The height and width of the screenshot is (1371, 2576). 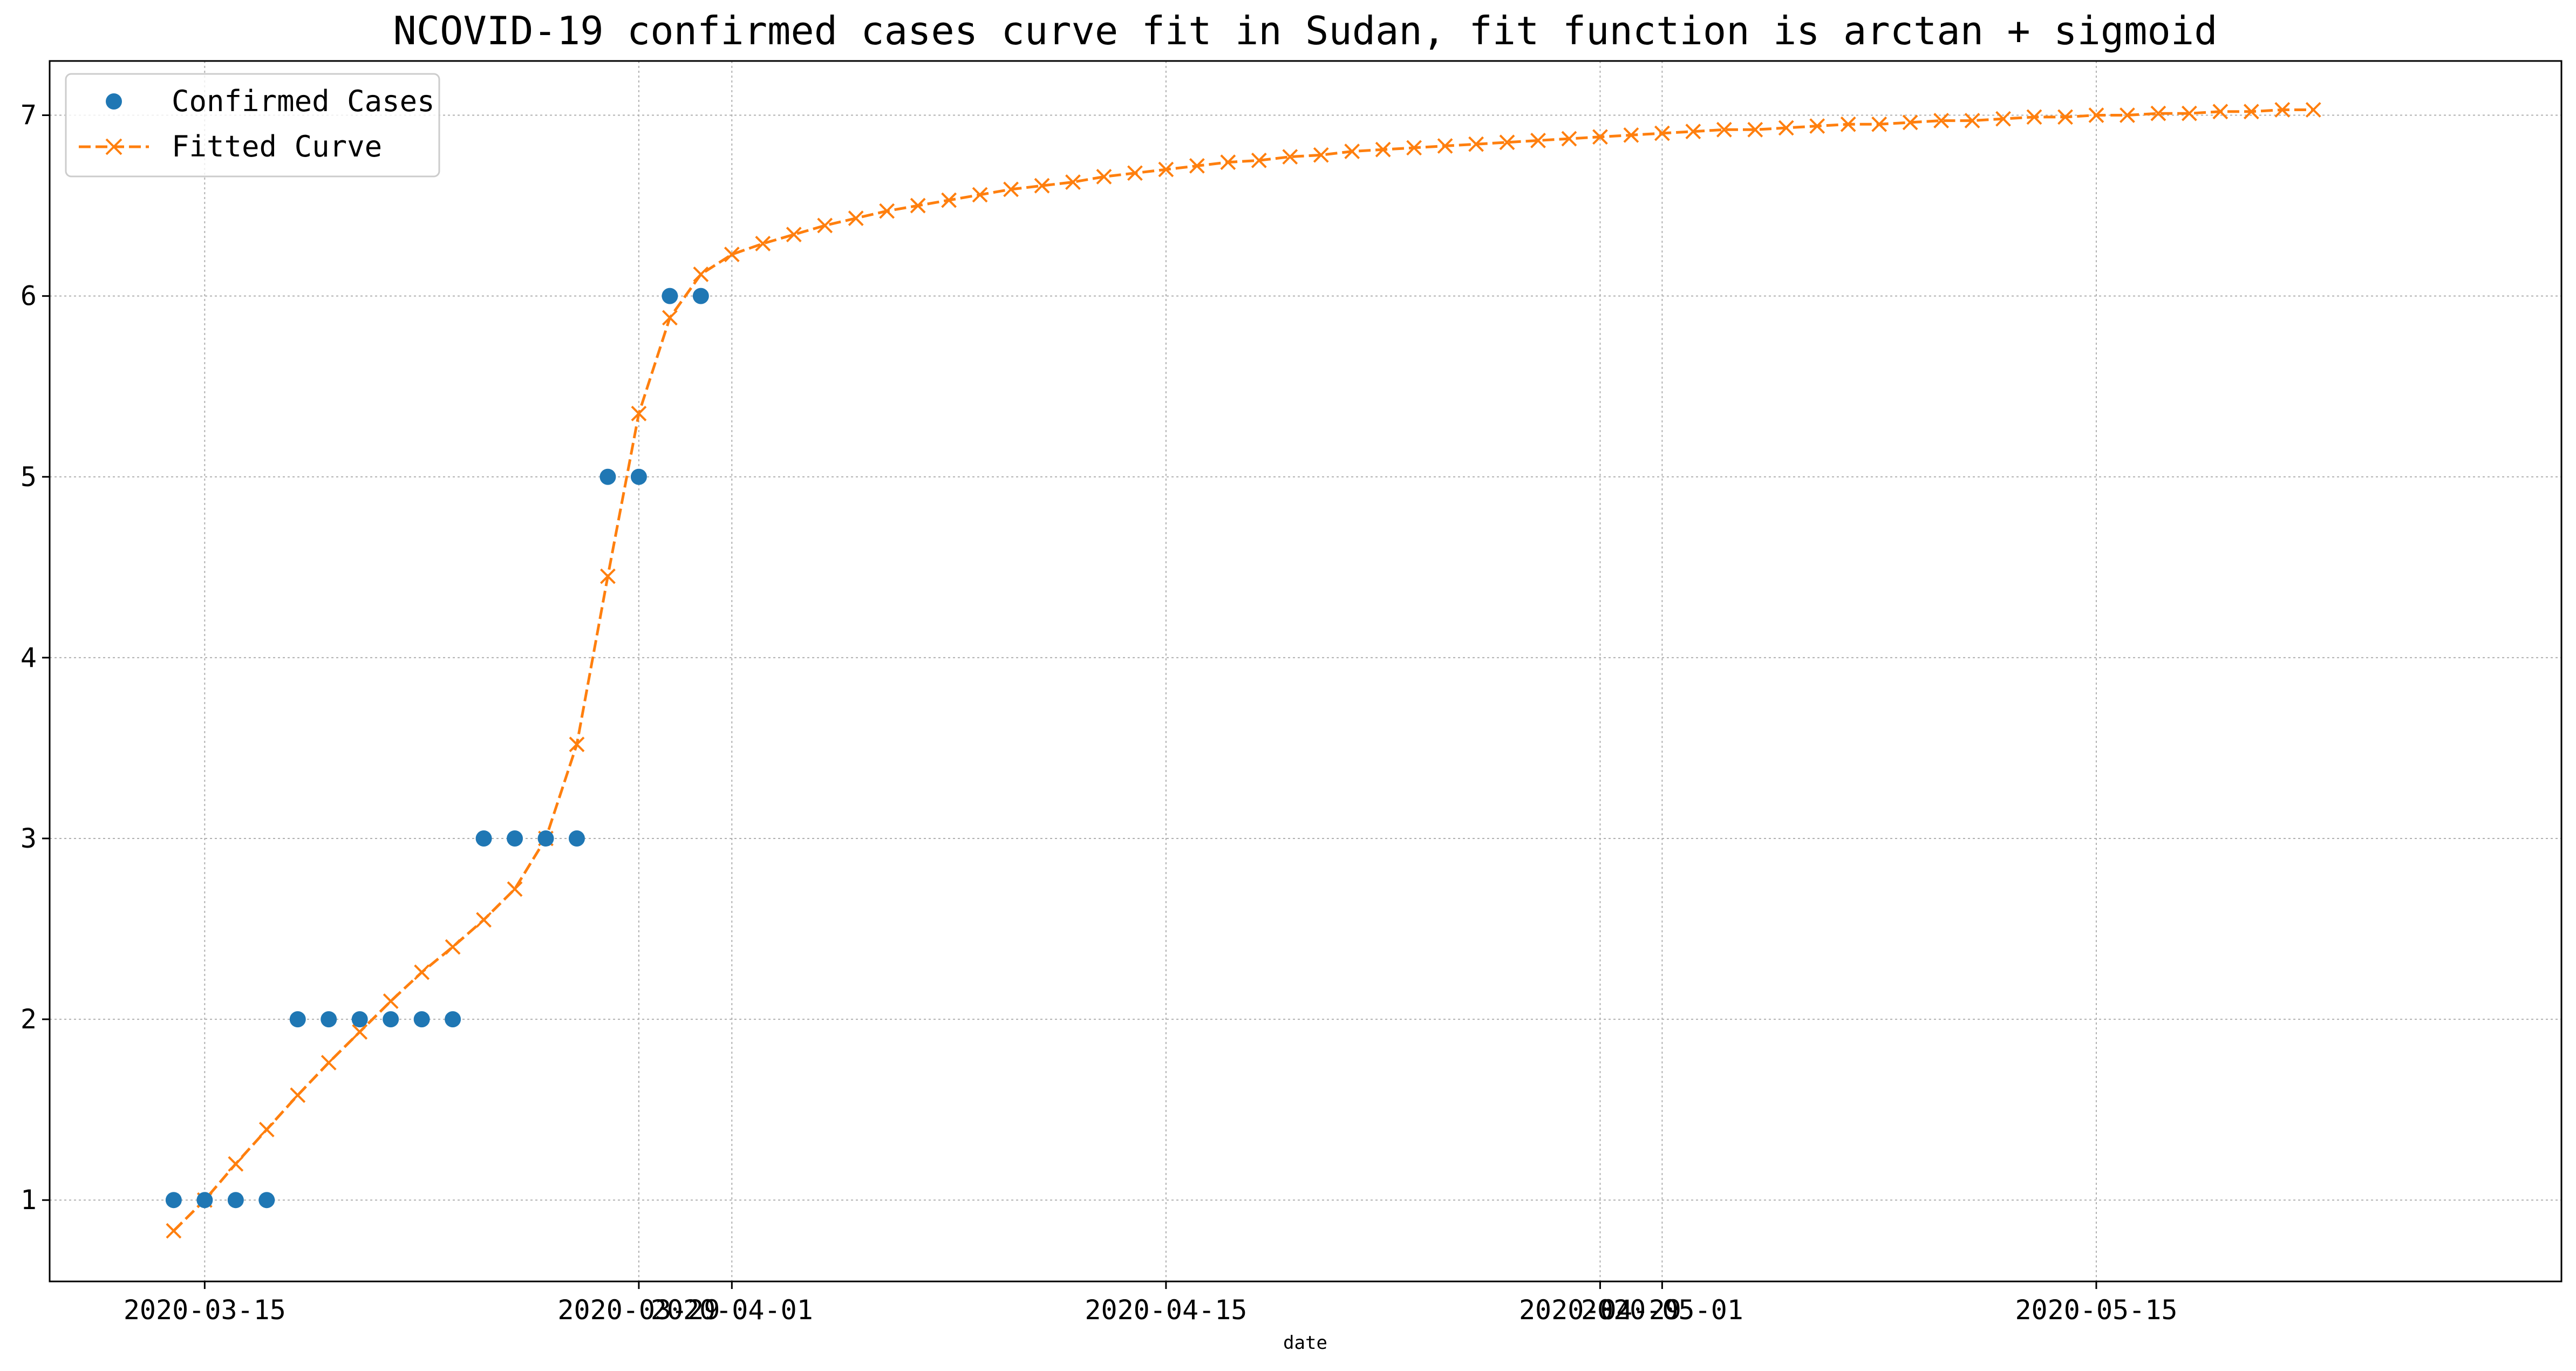 What do you see at coordinates (277, 146) in the screenshot?
I see `legend-label-fitted-curve: Fitted Curve` at bounding box center [277, 146].